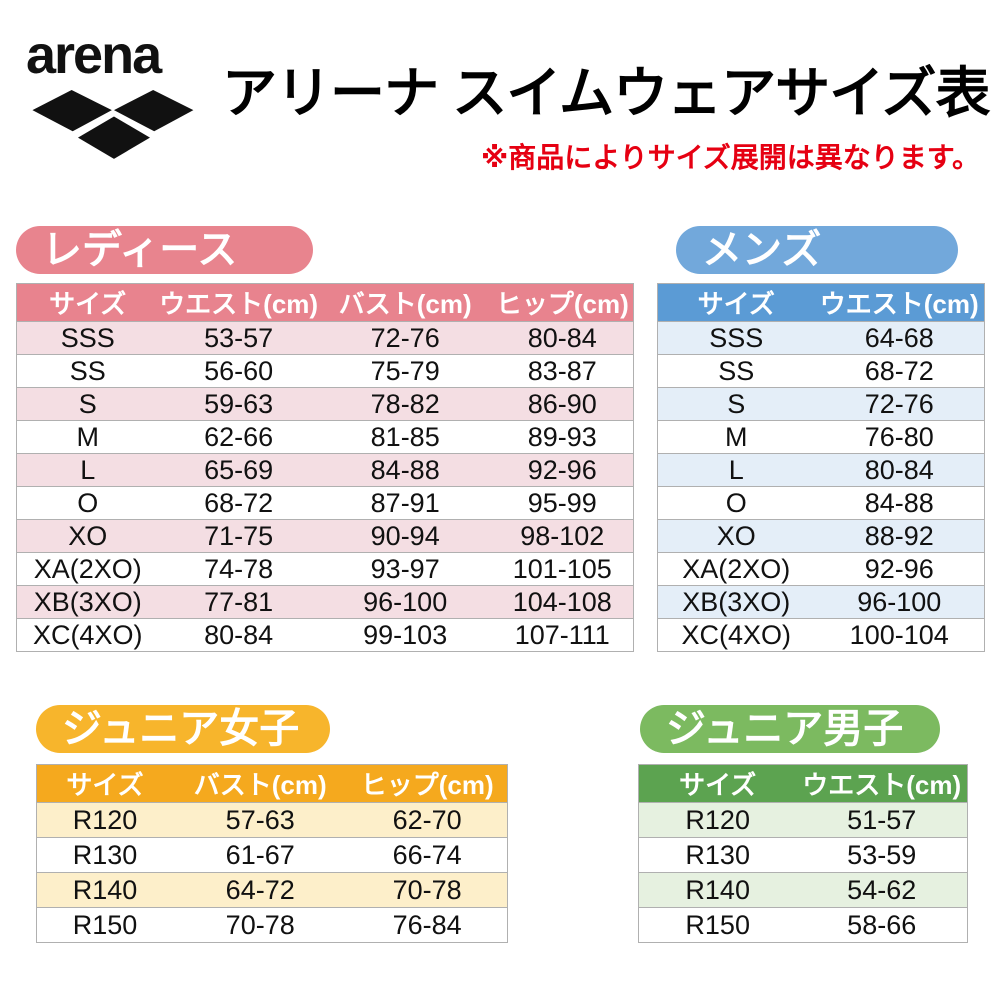 The image size is (1000, 1000). Describe the element at coordinates (562, 302) in the screenshot. I see `column-header: ヒップ(cm)` at that location.